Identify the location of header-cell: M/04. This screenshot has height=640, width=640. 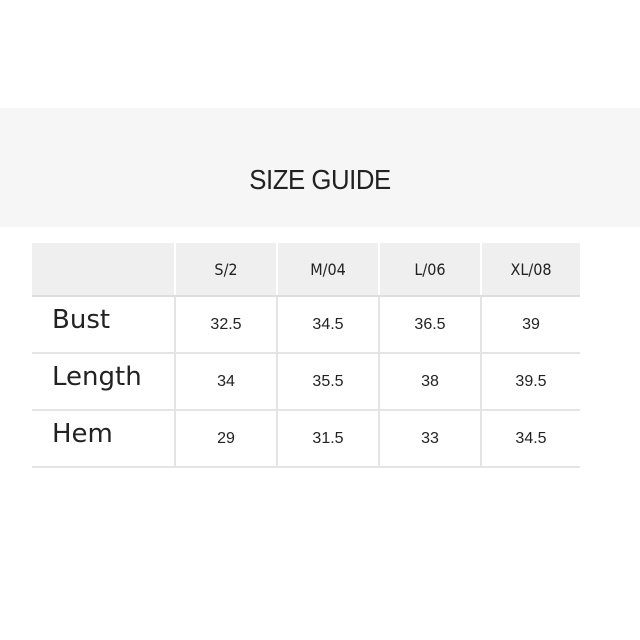
(327, 270).